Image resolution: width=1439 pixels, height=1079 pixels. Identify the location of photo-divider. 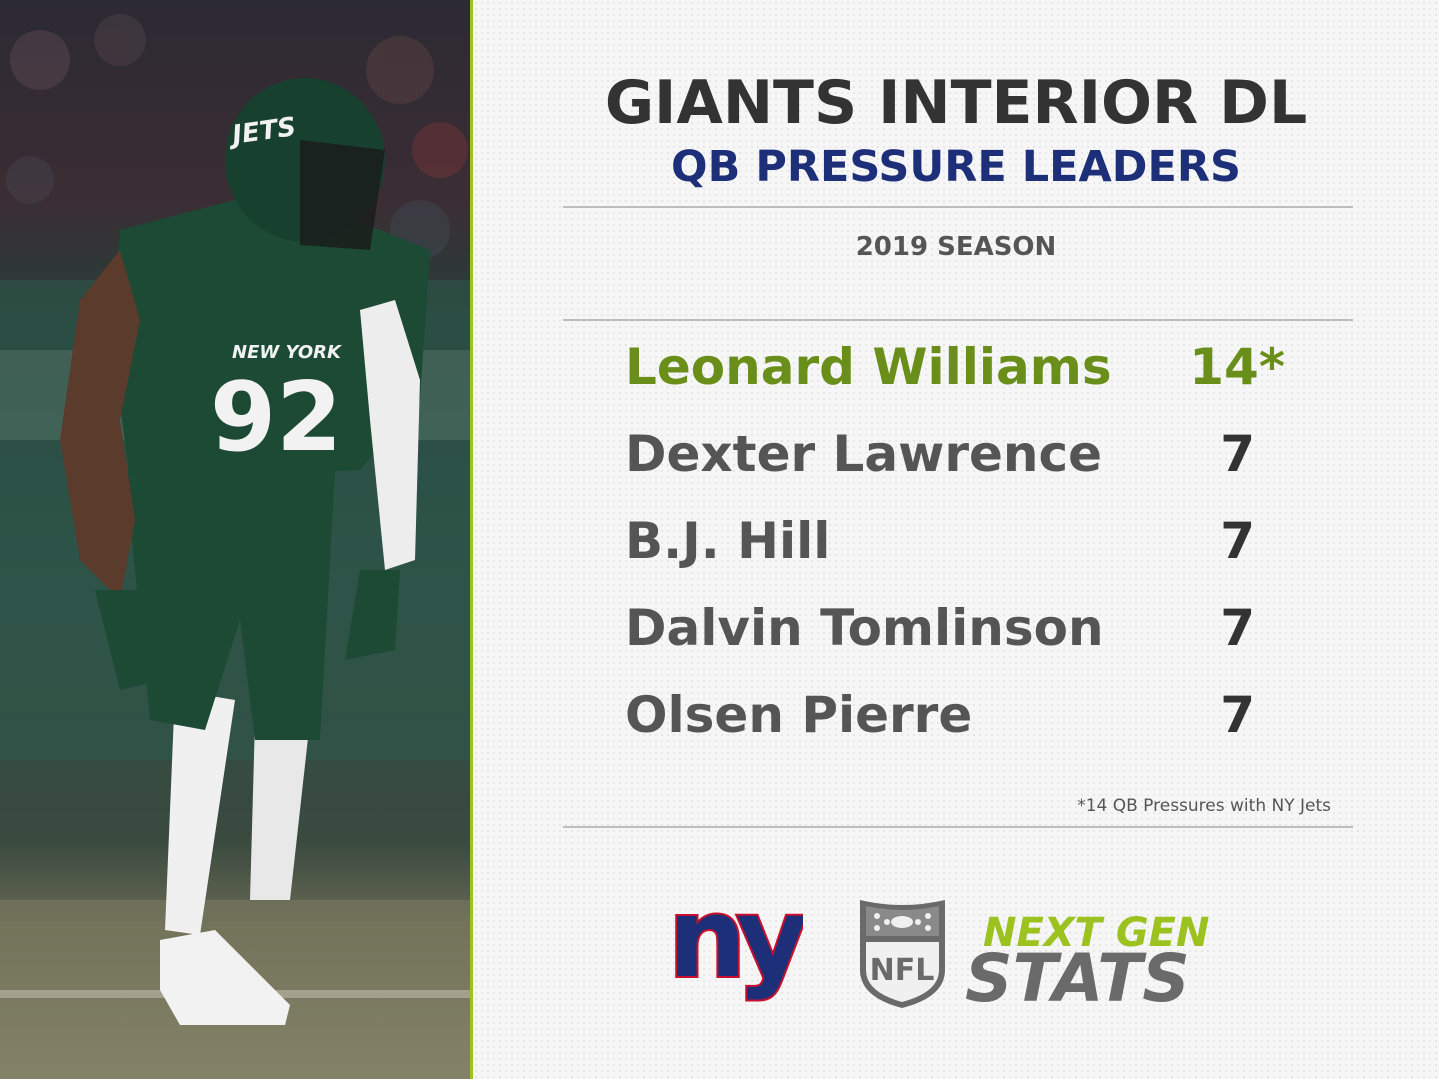
(471, 539).